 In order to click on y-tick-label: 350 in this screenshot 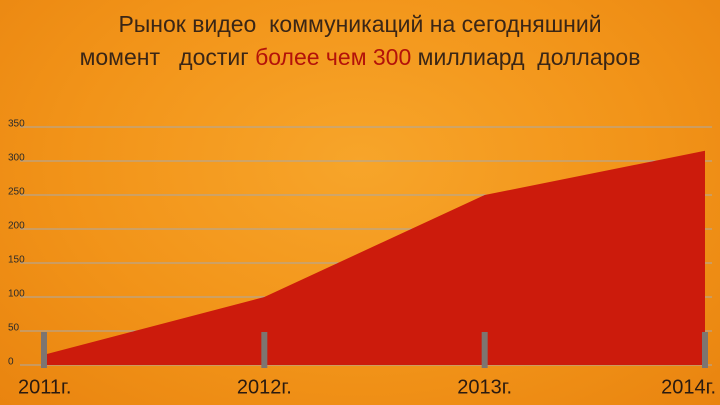, I will do `click(16, 124)`.